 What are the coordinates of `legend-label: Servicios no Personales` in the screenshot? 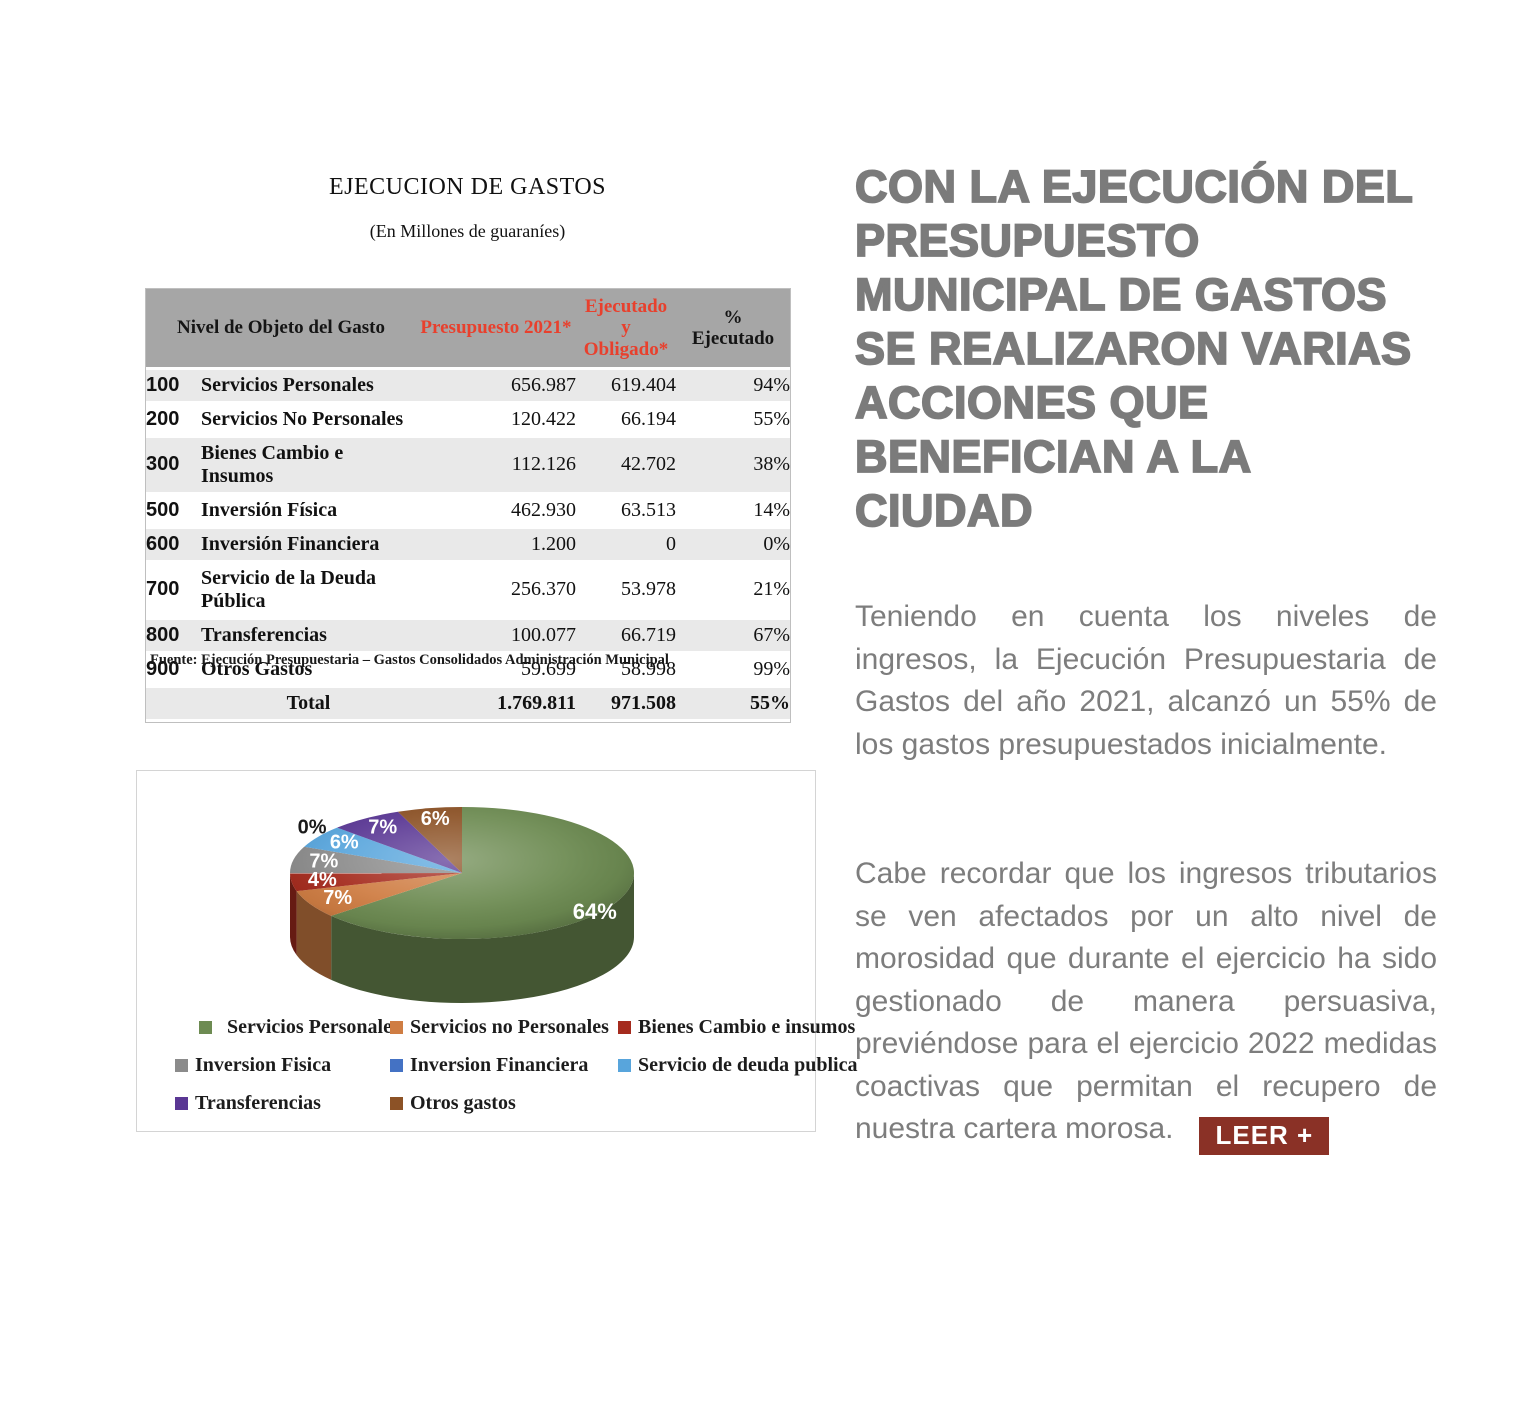 It's located at (509, 1027).